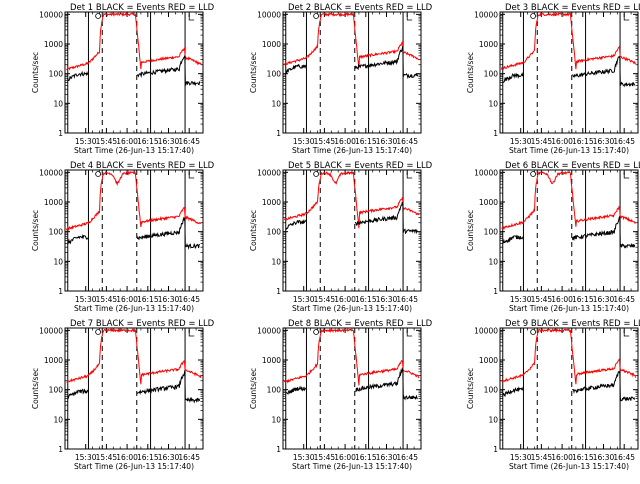 The height and width of the screenshot is (484, 640). I want to click on panel-title: Det 2 BLACK = Events RED = LLD, so click(360, 8).